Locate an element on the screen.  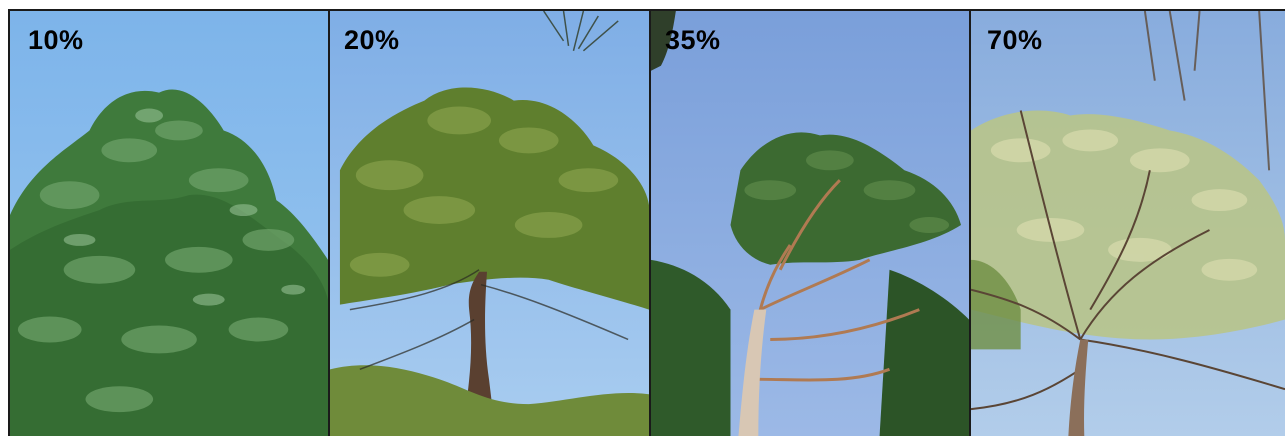
defoliation-label: 35% is located at coordinates (693, 40).